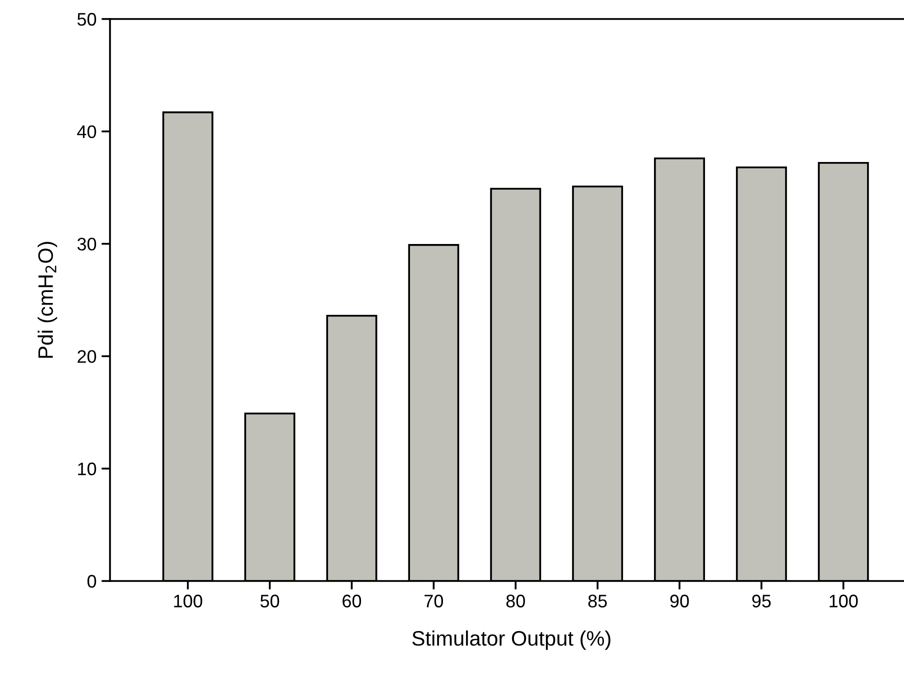 Image resolution: width=904 pixels, height=681 pixels. I want to click on x-tick-label: 90, so click(679, 601).